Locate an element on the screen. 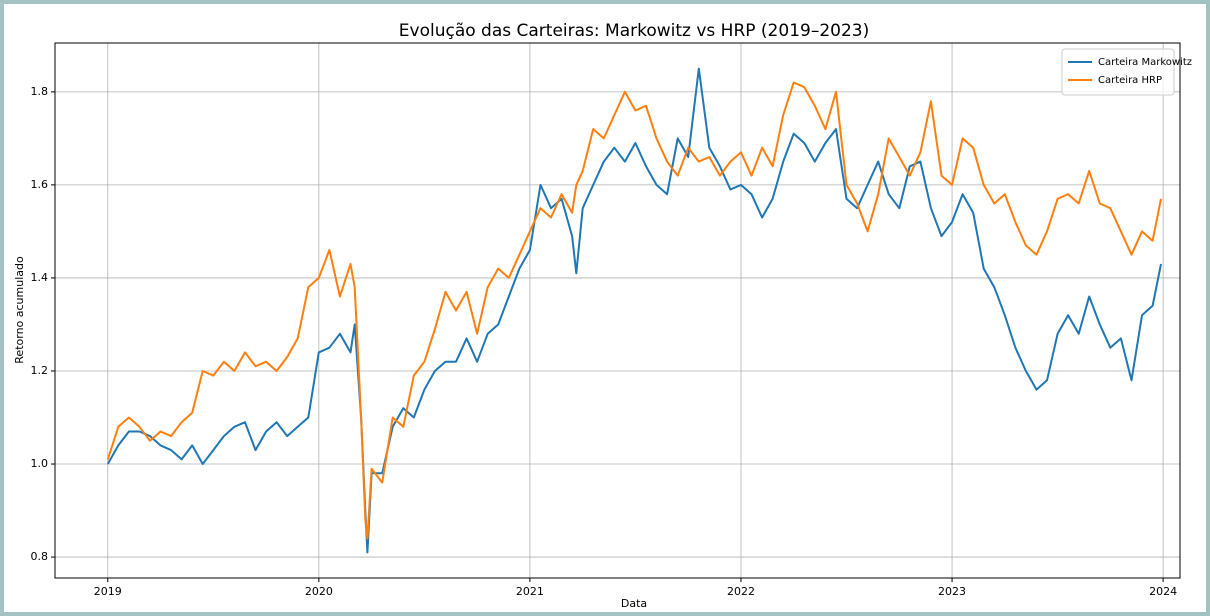 This screenshot has width=1210, height=616. x-tick-label: 2023 is located at coordinates (952, 591).